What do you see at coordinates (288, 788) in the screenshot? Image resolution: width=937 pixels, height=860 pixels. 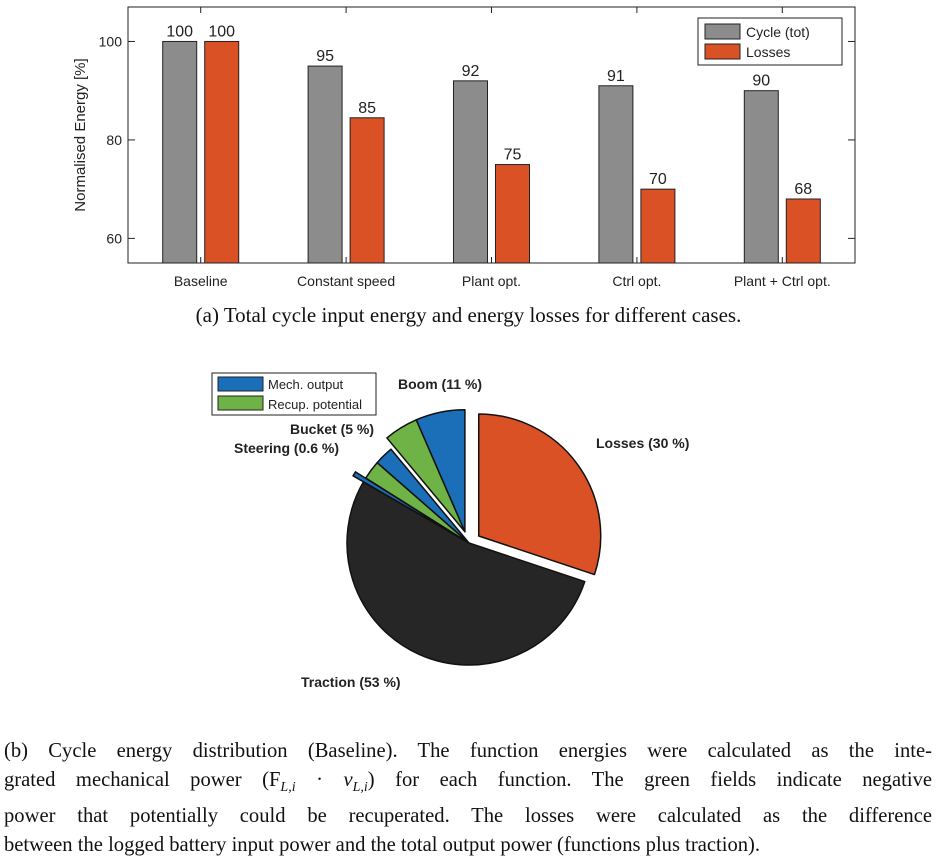 I see `caption-b-sub-1: L,i` at bounding box center [288, 788].